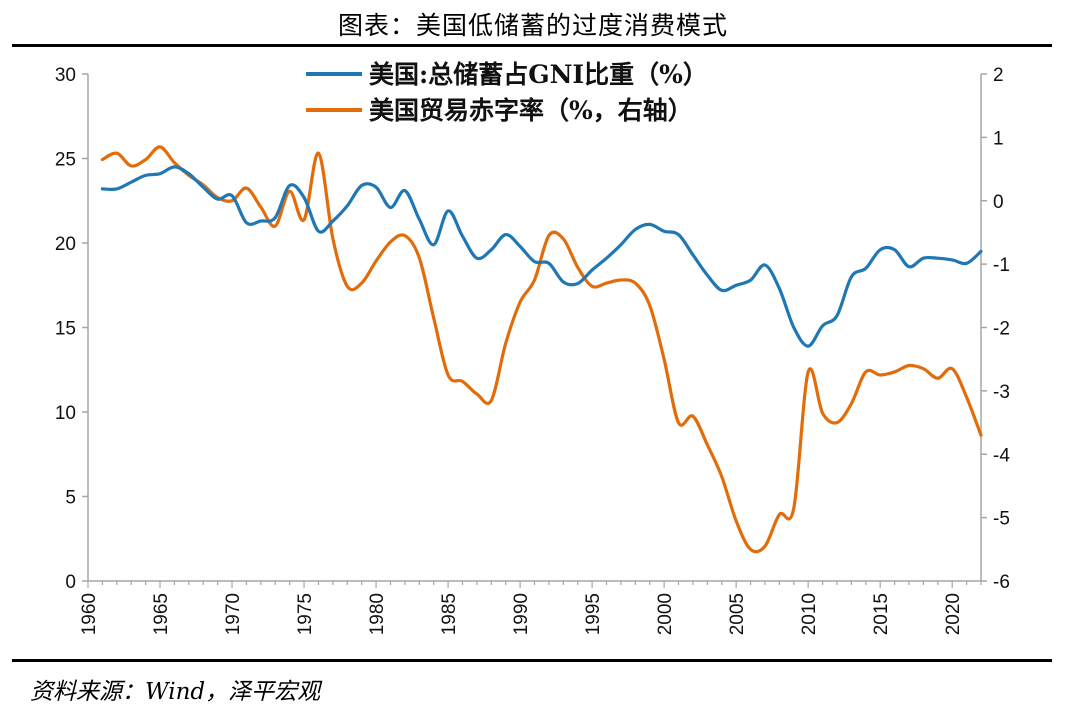 The image size is (1066, 709). Describe the element at coordinates (521, 614) in the screenshot. I see `x-tick-label: 1990` at that location.